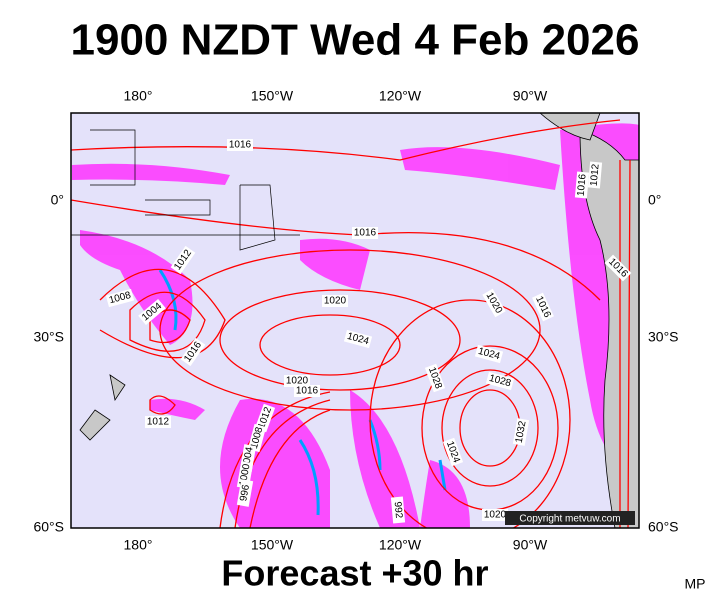  Describe the element at coordinates (355, 40) in the screenshot. I see `title: 1900 NZDT Wed 4 Feb 2026` at that location.